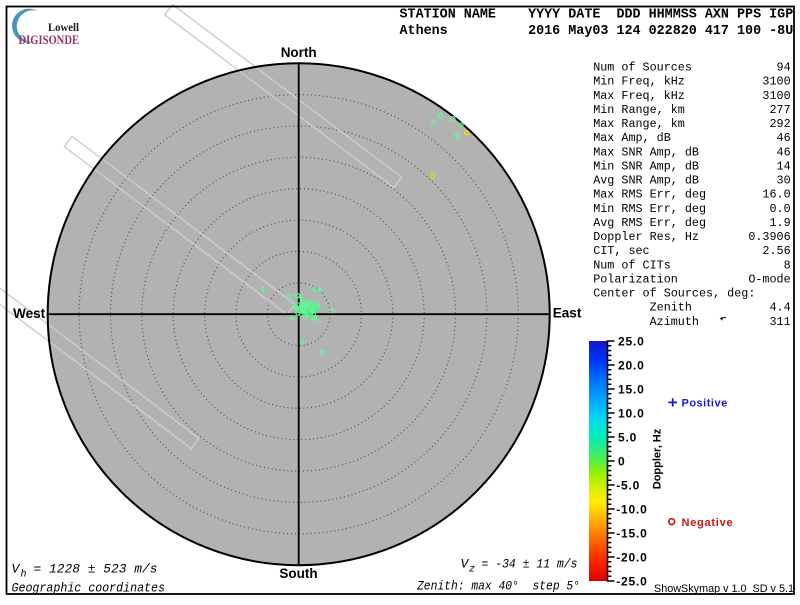  I want to click on svg-text: Avg RMS Err, deg 1.9, so click(691, 223).